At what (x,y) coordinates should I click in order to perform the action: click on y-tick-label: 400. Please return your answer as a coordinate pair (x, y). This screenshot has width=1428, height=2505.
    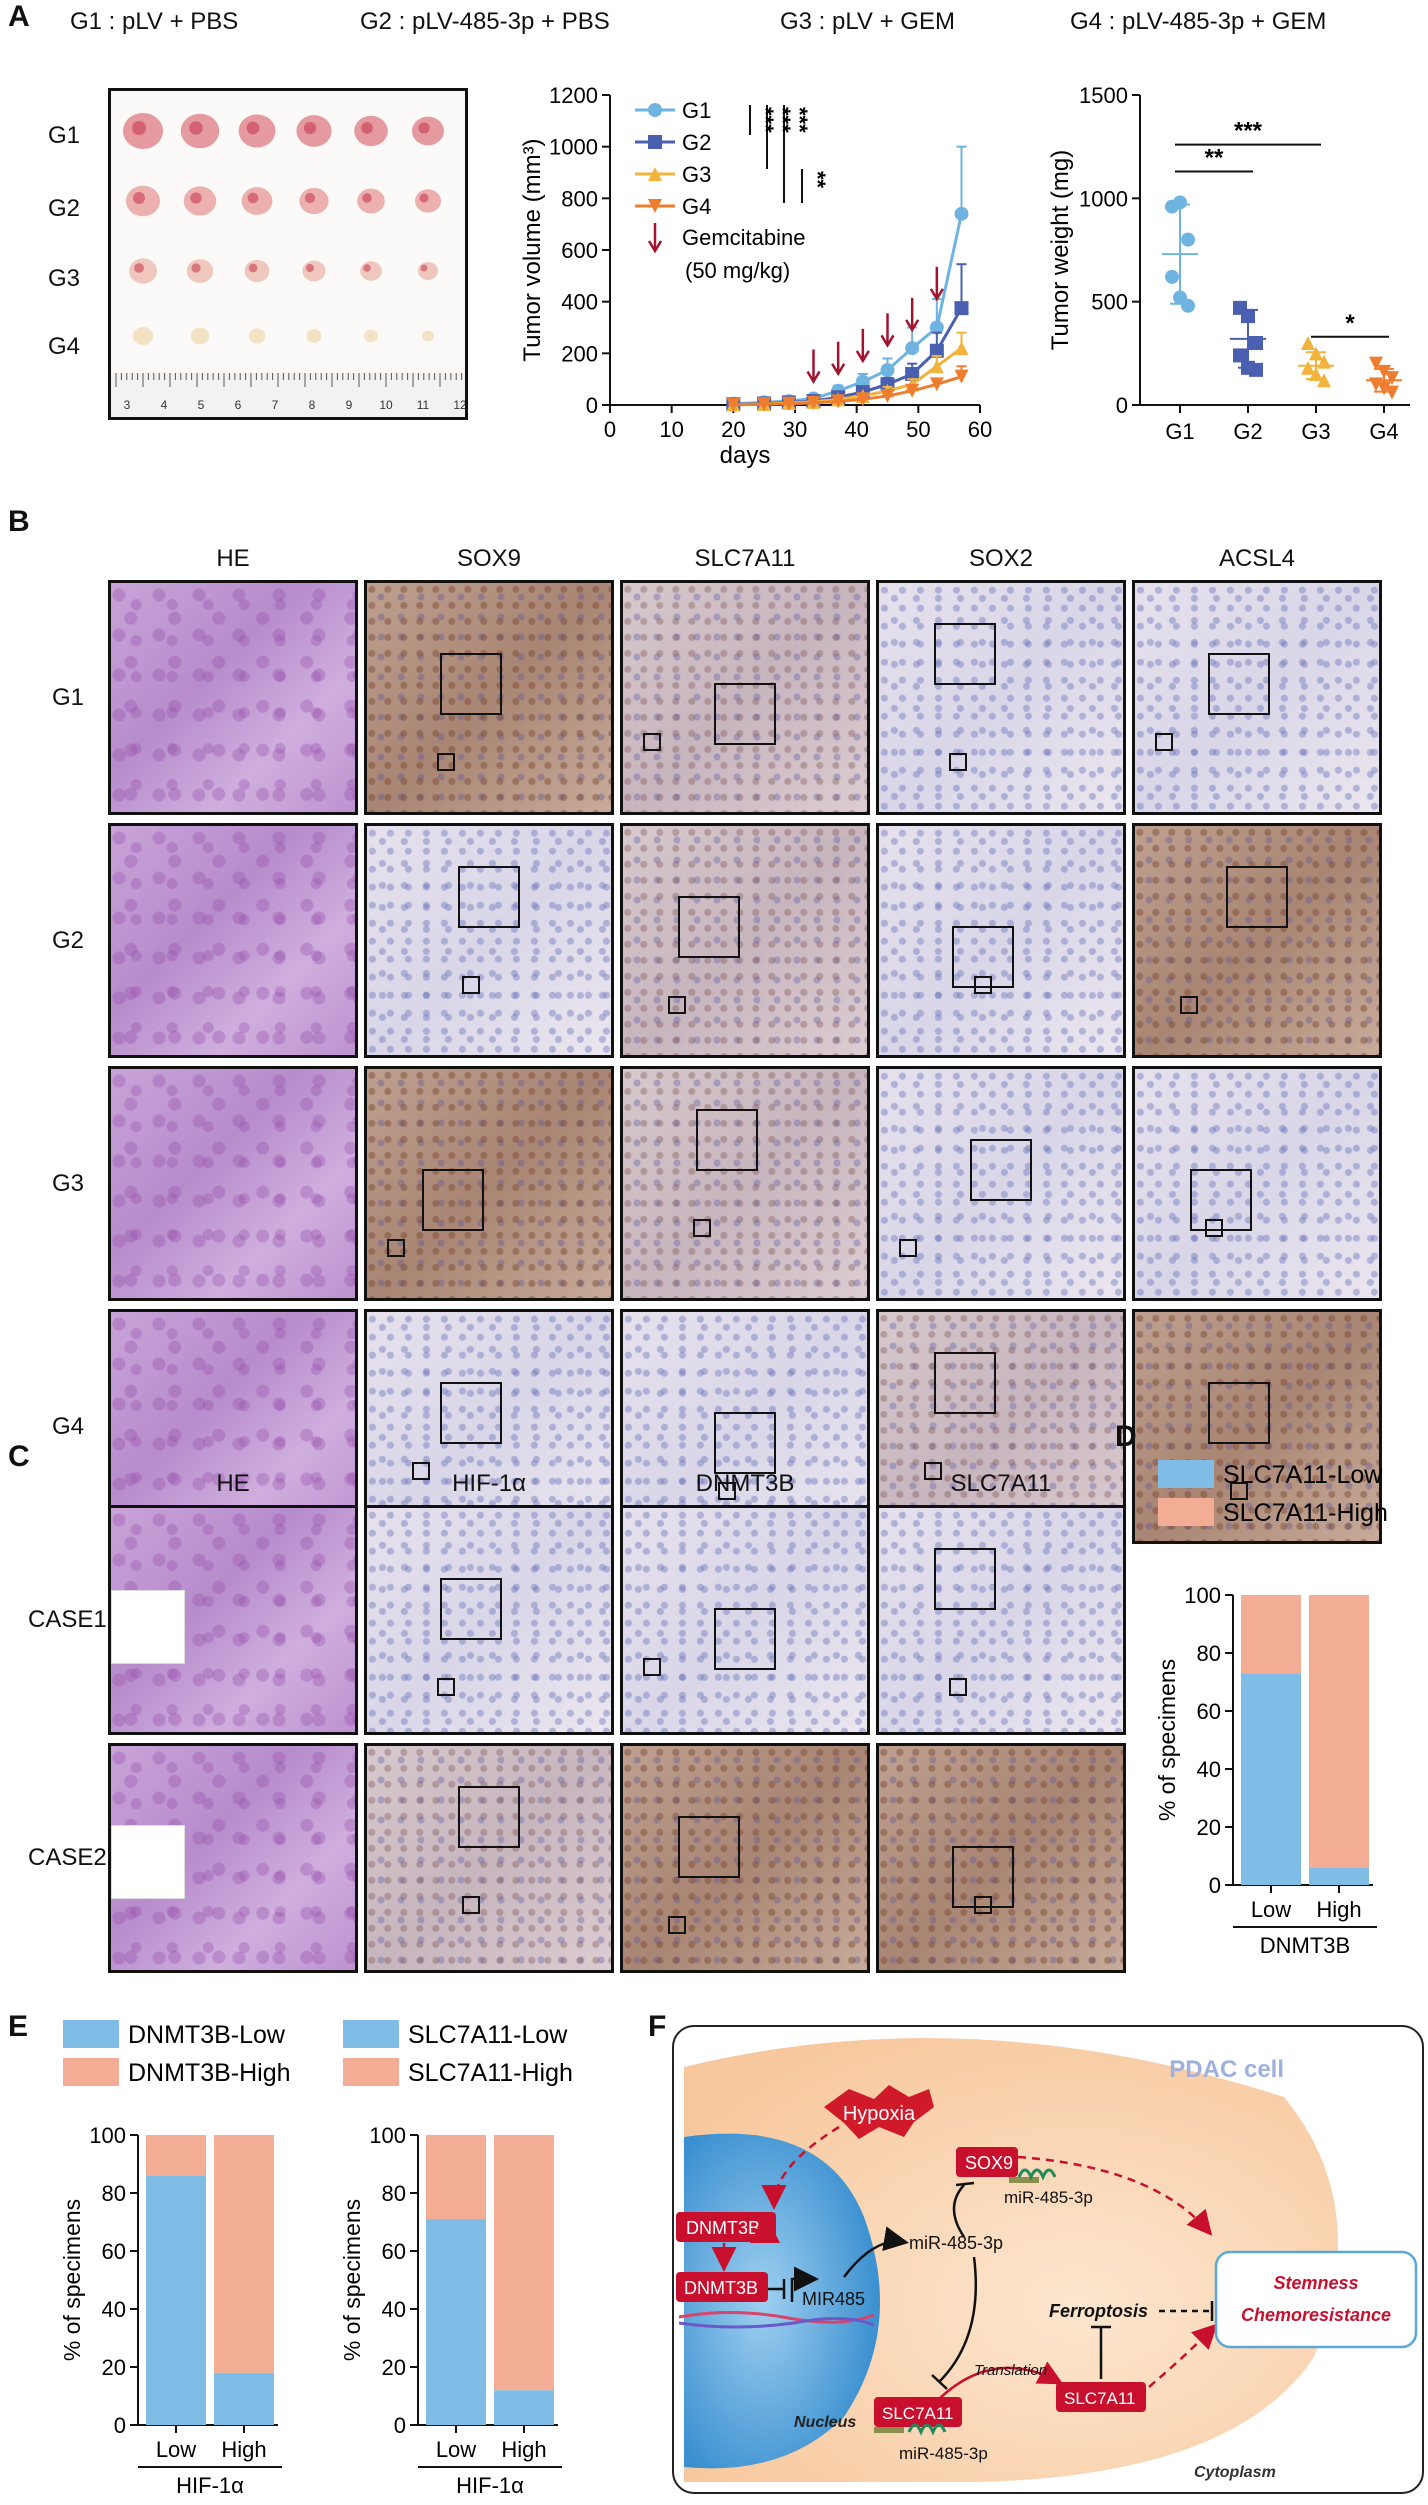
    Looking at the image, I should click on (579, 302).